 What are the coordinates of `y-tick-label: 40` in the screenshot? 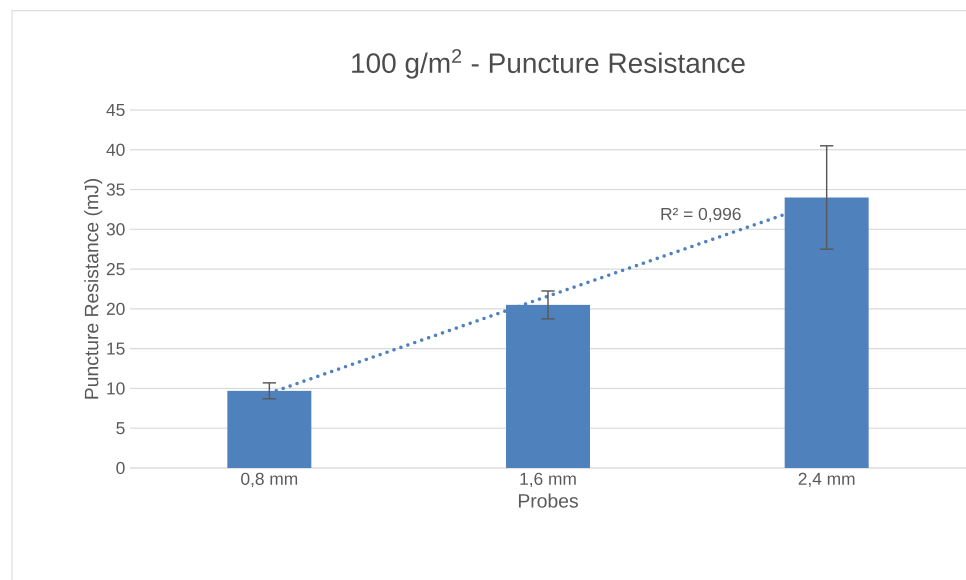 It's located at (115, 150).